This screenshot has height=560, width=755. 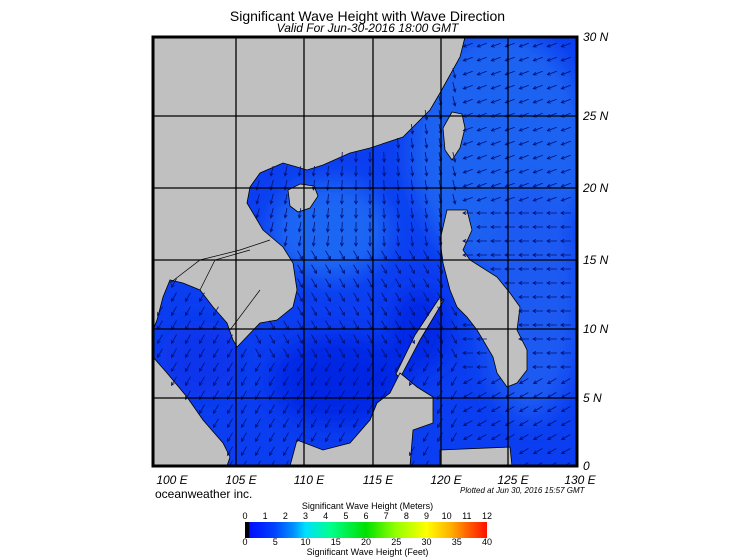 What do you see at coordinates (406, 516) in the screenshot?
I see `meter-tick-label: 8` at bounding box center [406, 516].